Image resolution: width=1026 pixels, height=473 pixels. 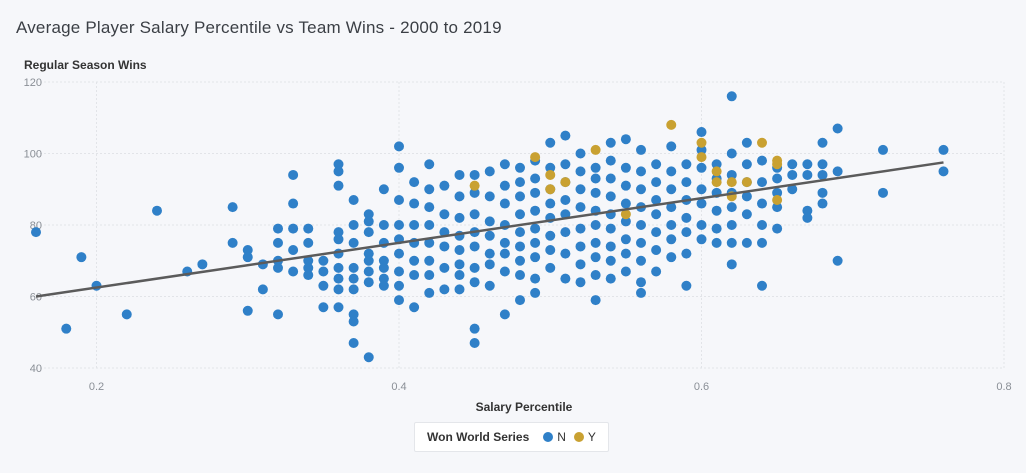 I want to click on y-tick-label: 40, so click(x=36, y=369).